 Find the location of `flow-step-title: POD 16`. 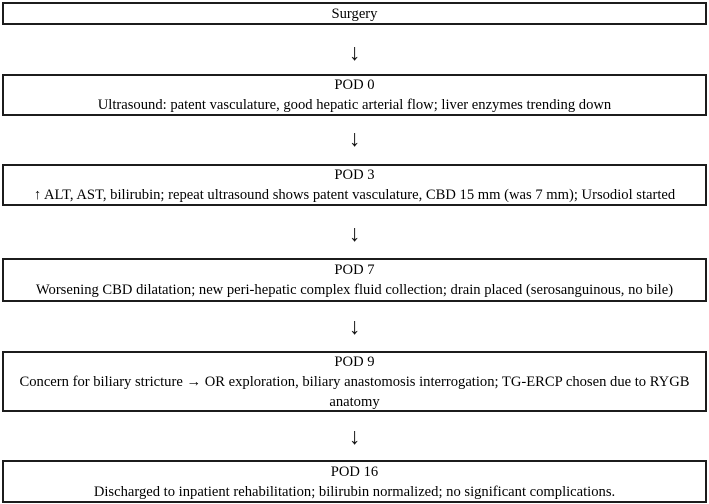

flow-step-title: POD 16 is located at coordinates (354, 471).